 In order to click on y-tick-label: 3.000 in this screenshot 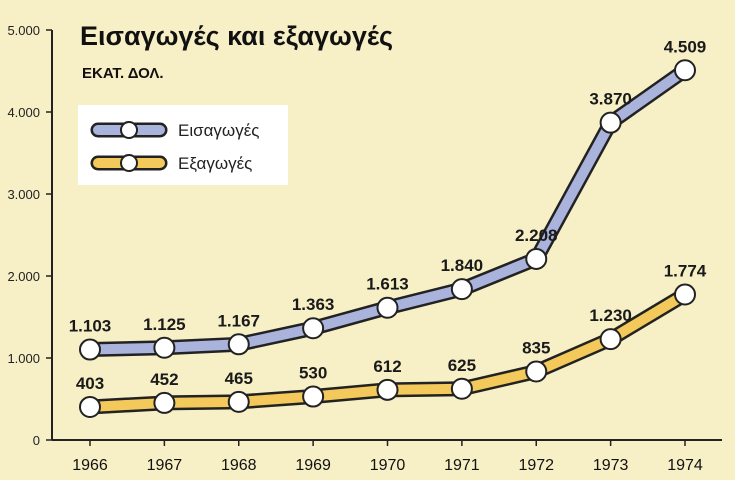, I will do `click(23, 194)`.